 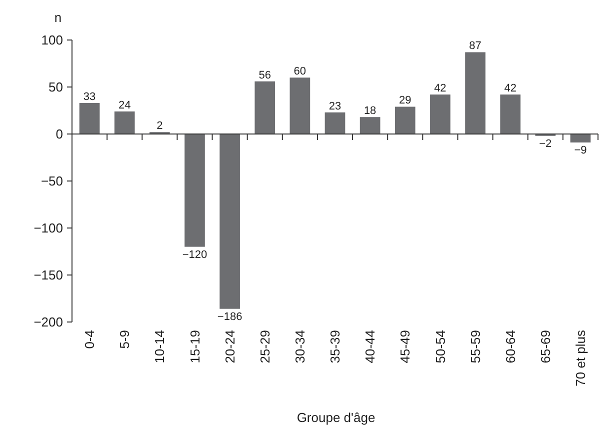 What do you see at coordinates (370, 111) in the screenshot?
I see `data-label: 18` at bounding box center [370, 111].